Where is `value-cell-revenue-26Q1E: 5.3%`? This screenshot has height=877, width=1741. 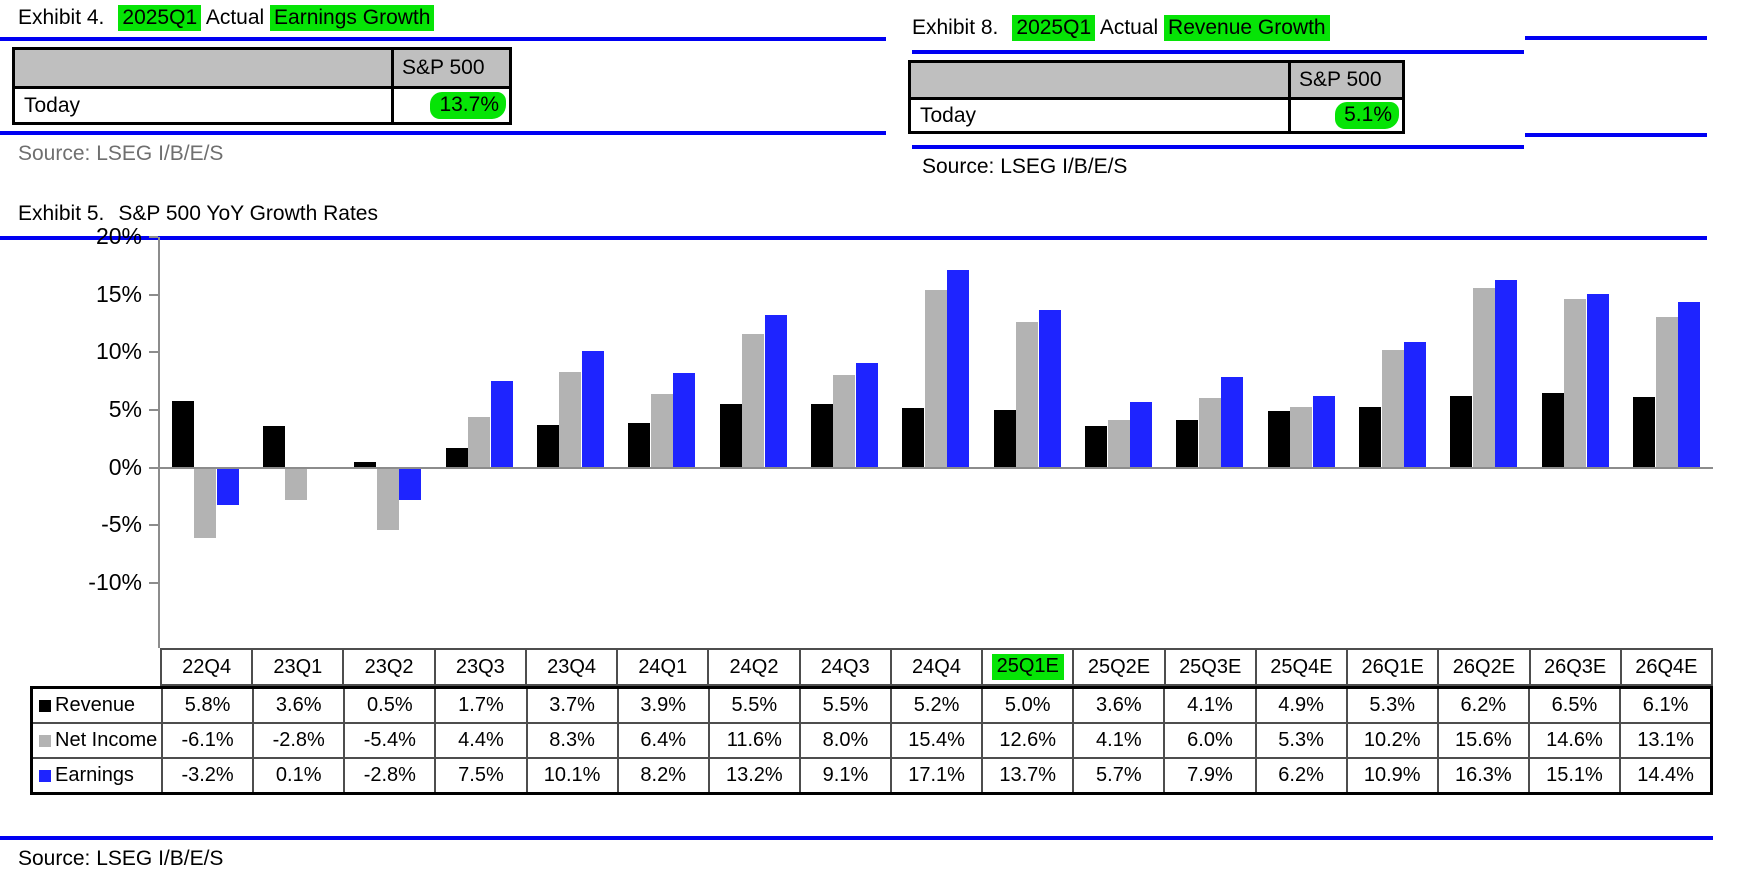 value-cell-revenue-26Q1E: 5.3% is located at coordinates (1391, 705).